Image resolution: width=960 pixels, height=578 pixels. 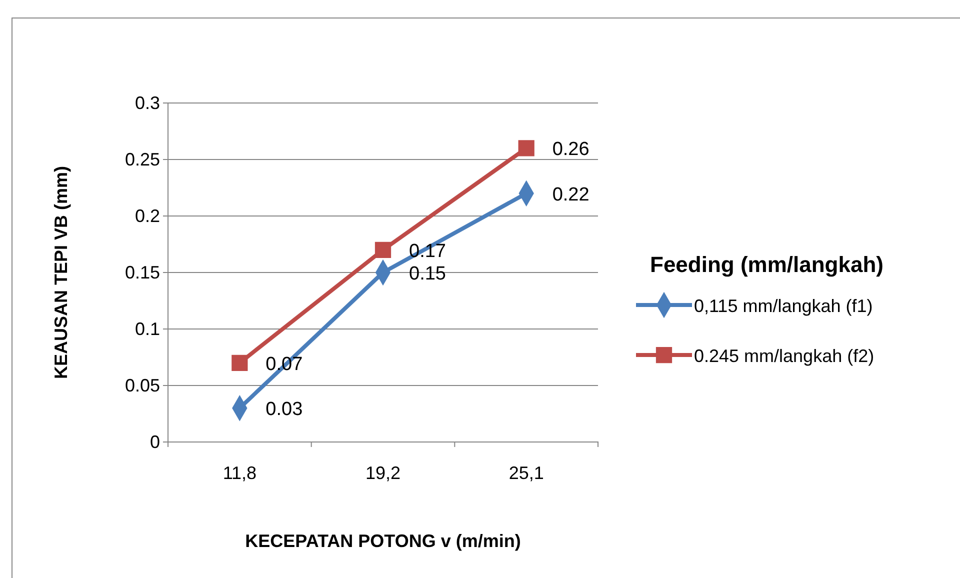 What do you see at coordinates (147, 328) in the screenshot?
I see `y-tick-label: 0.1` at bounding box center [147, 328].